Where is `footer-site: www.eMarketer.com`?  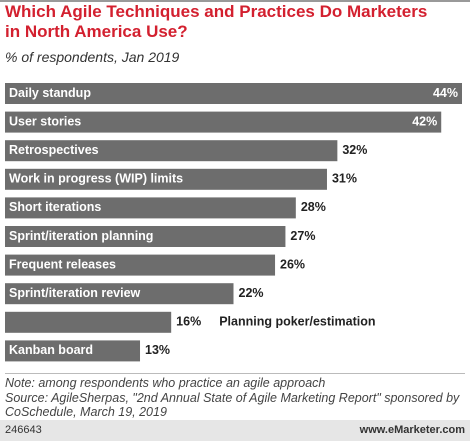
footer-site: www.eMarketer.com is located at coordinates (412, 430).